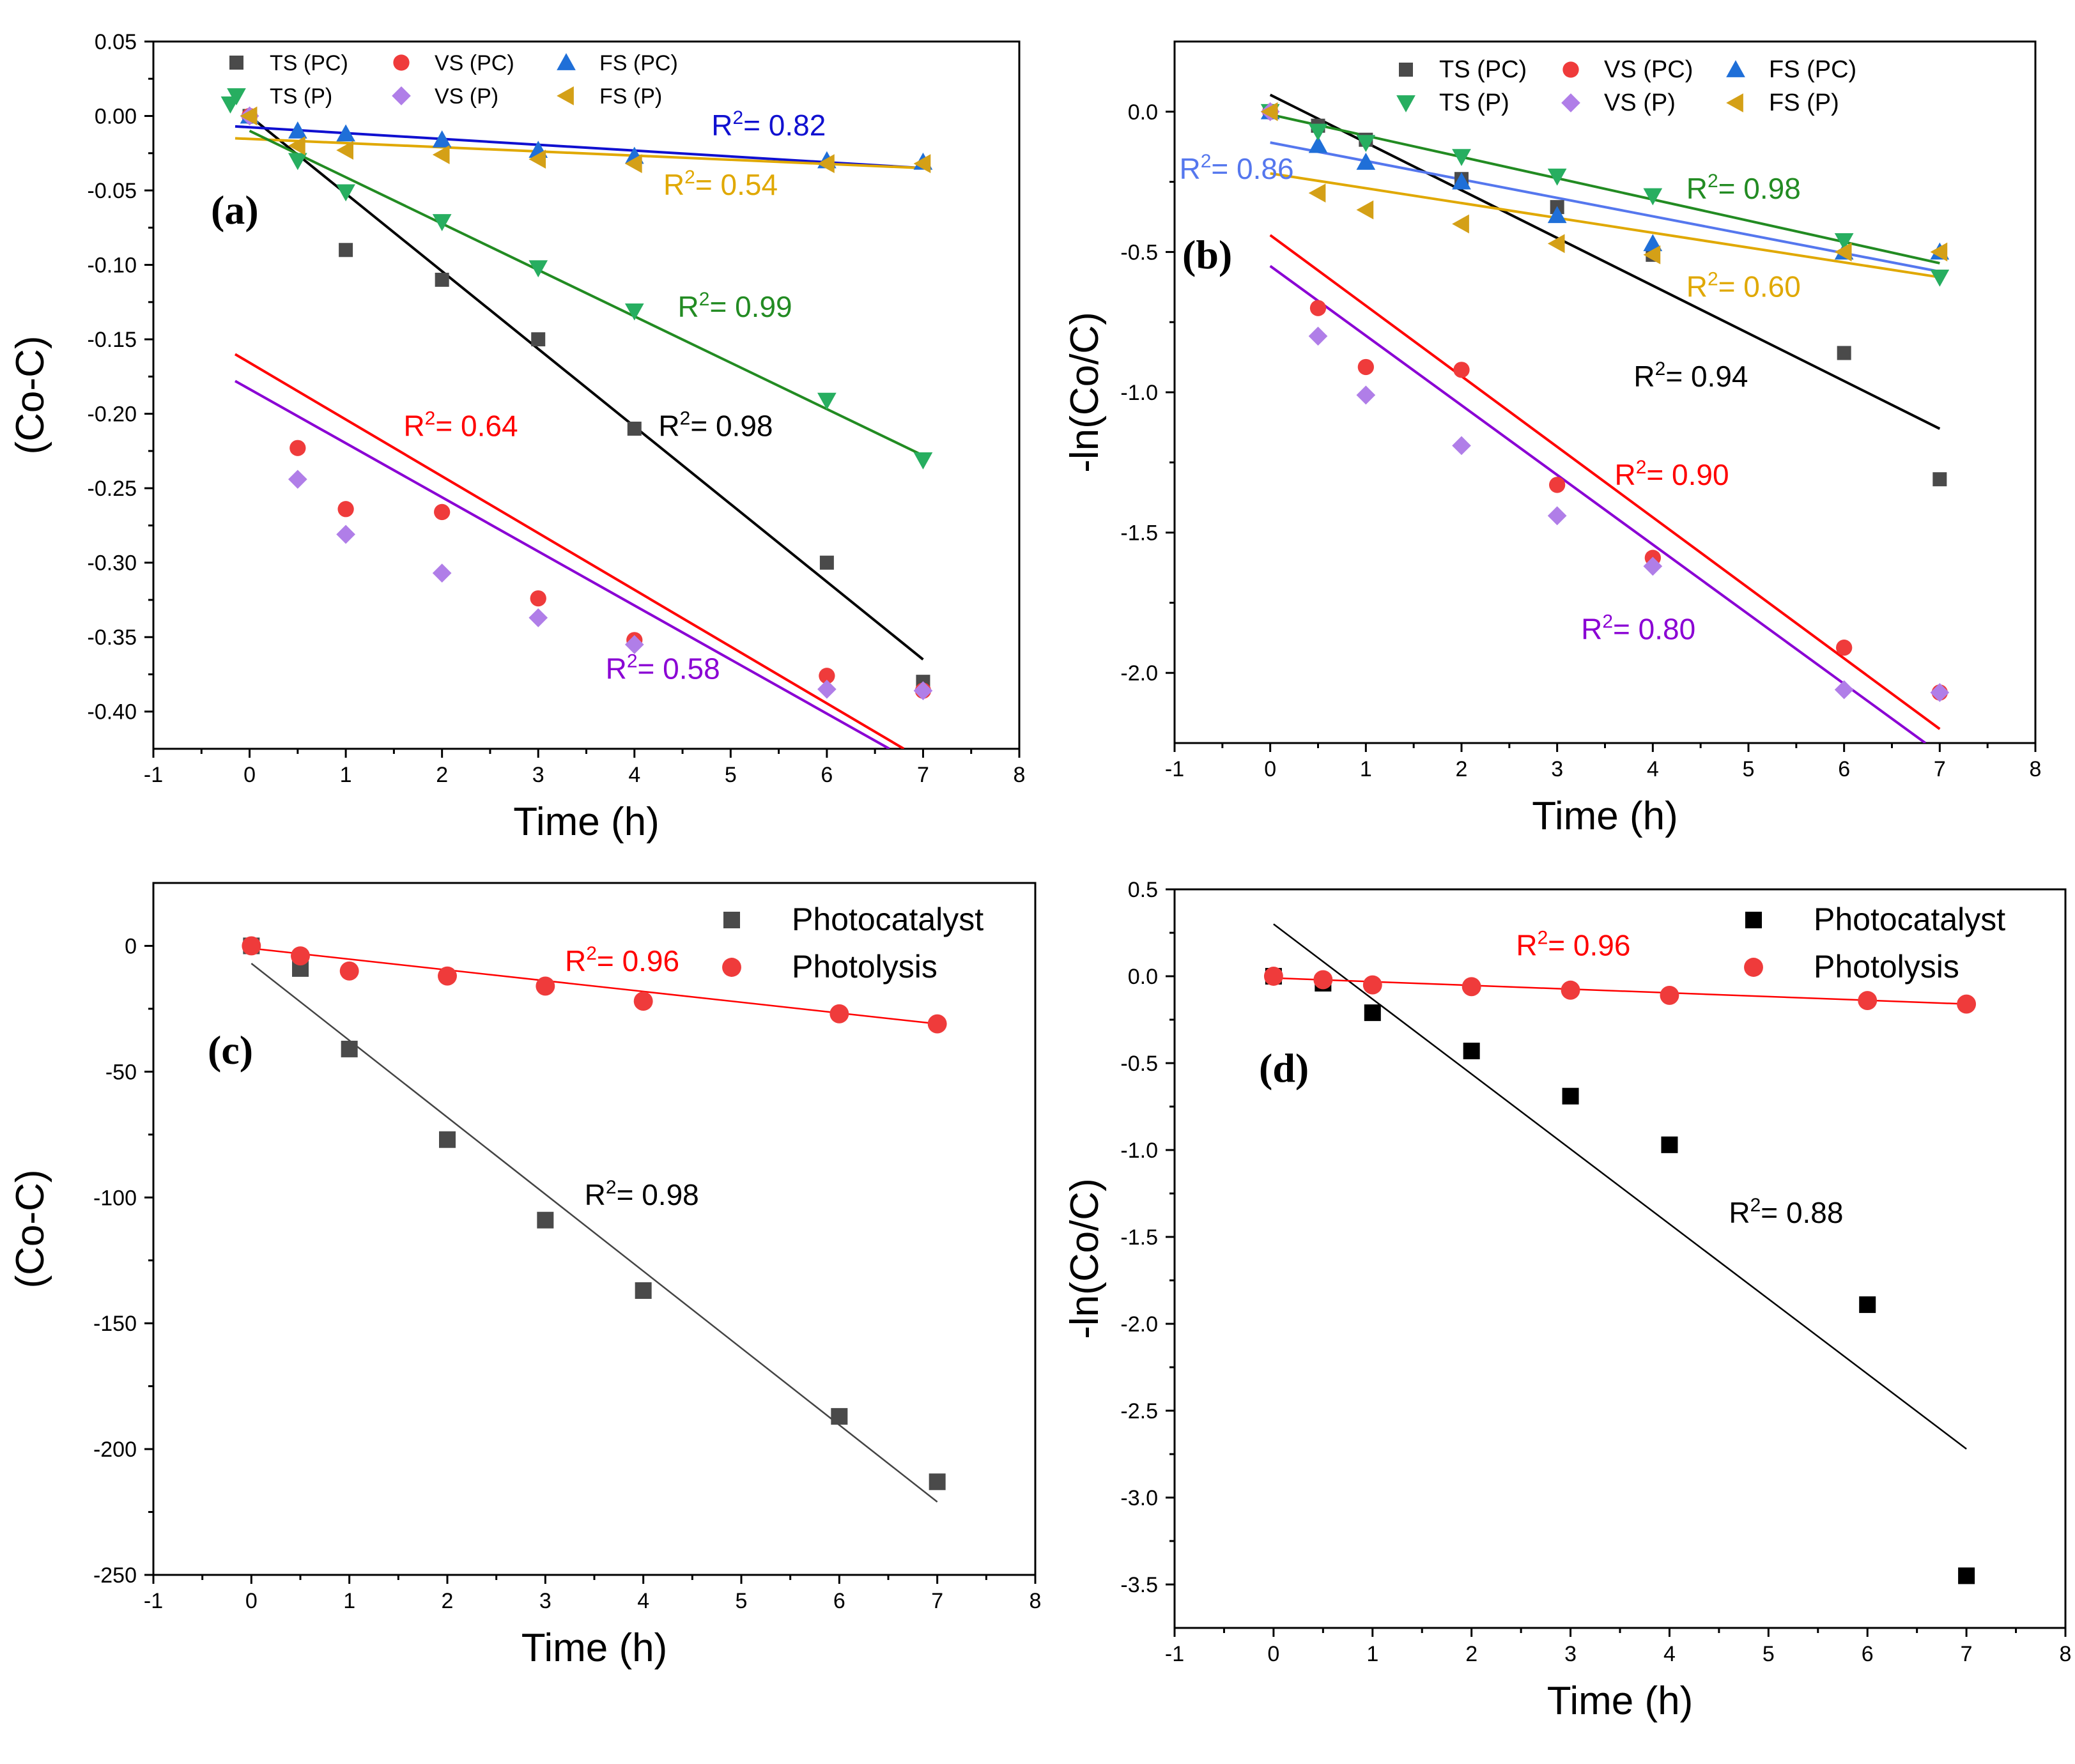  I want to click on x-tick-label: 8, so click(1020, 775).